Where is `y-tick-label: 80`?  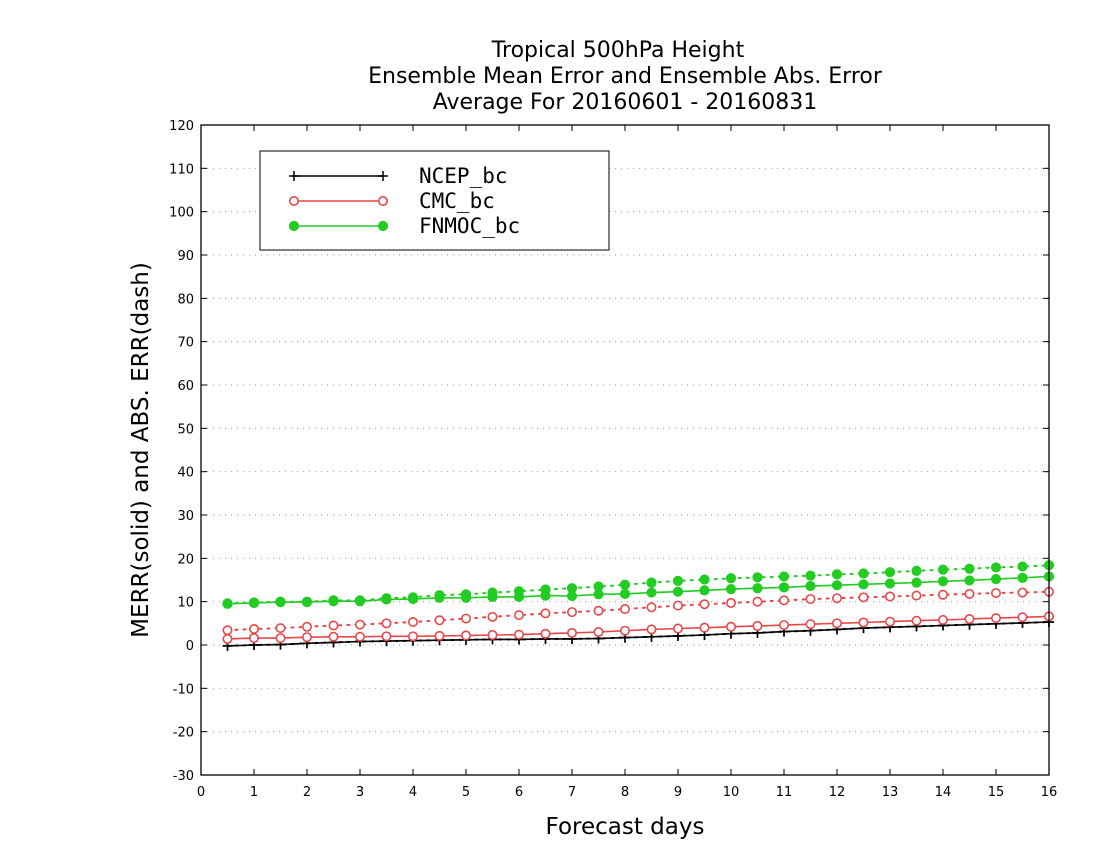 y-tick-label: 80 is located at coordinates (185, 299).